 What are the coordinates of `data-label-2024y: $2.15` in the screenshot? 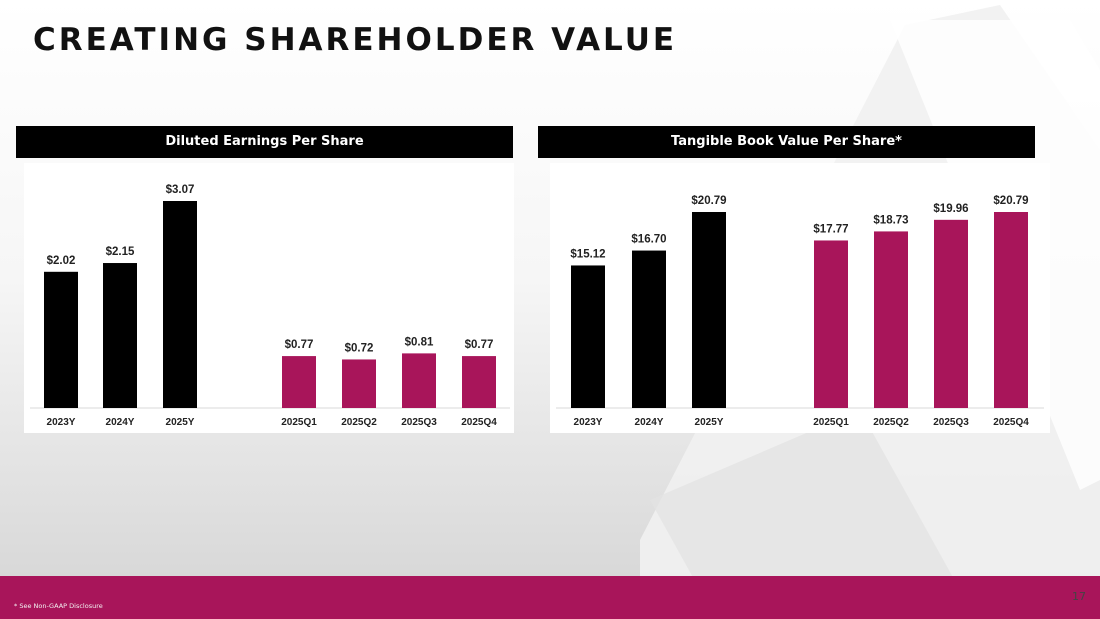 It's located at (120, 252).